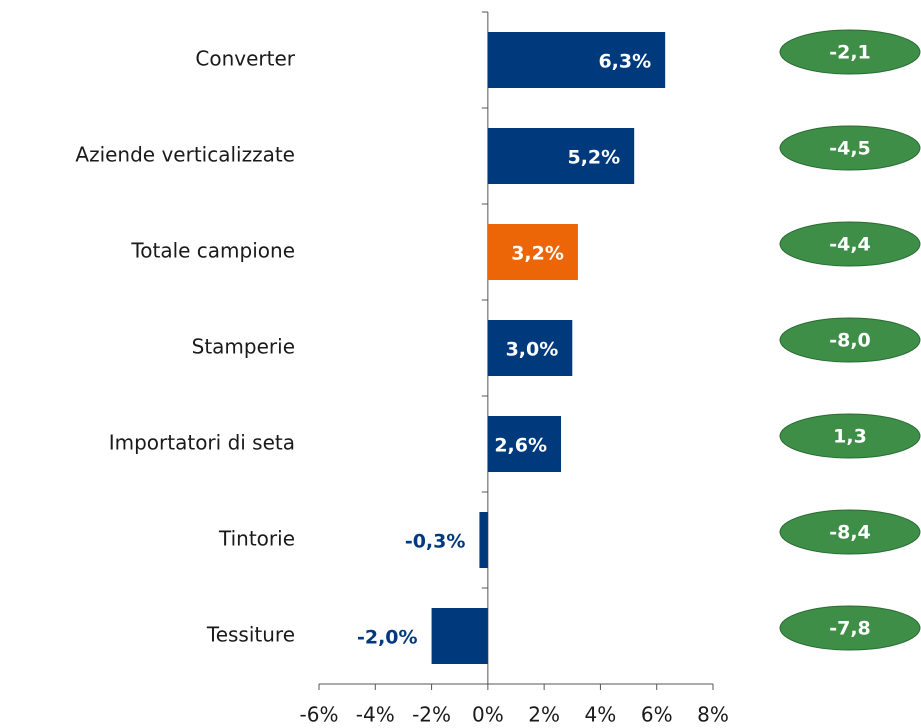 Image resolution: width=921 pixels, height=728 pixels. What do you see at coordinates (435, 542) in the screenshot?
I see `value-label: -0,3%` at bounding box center [435, 542].